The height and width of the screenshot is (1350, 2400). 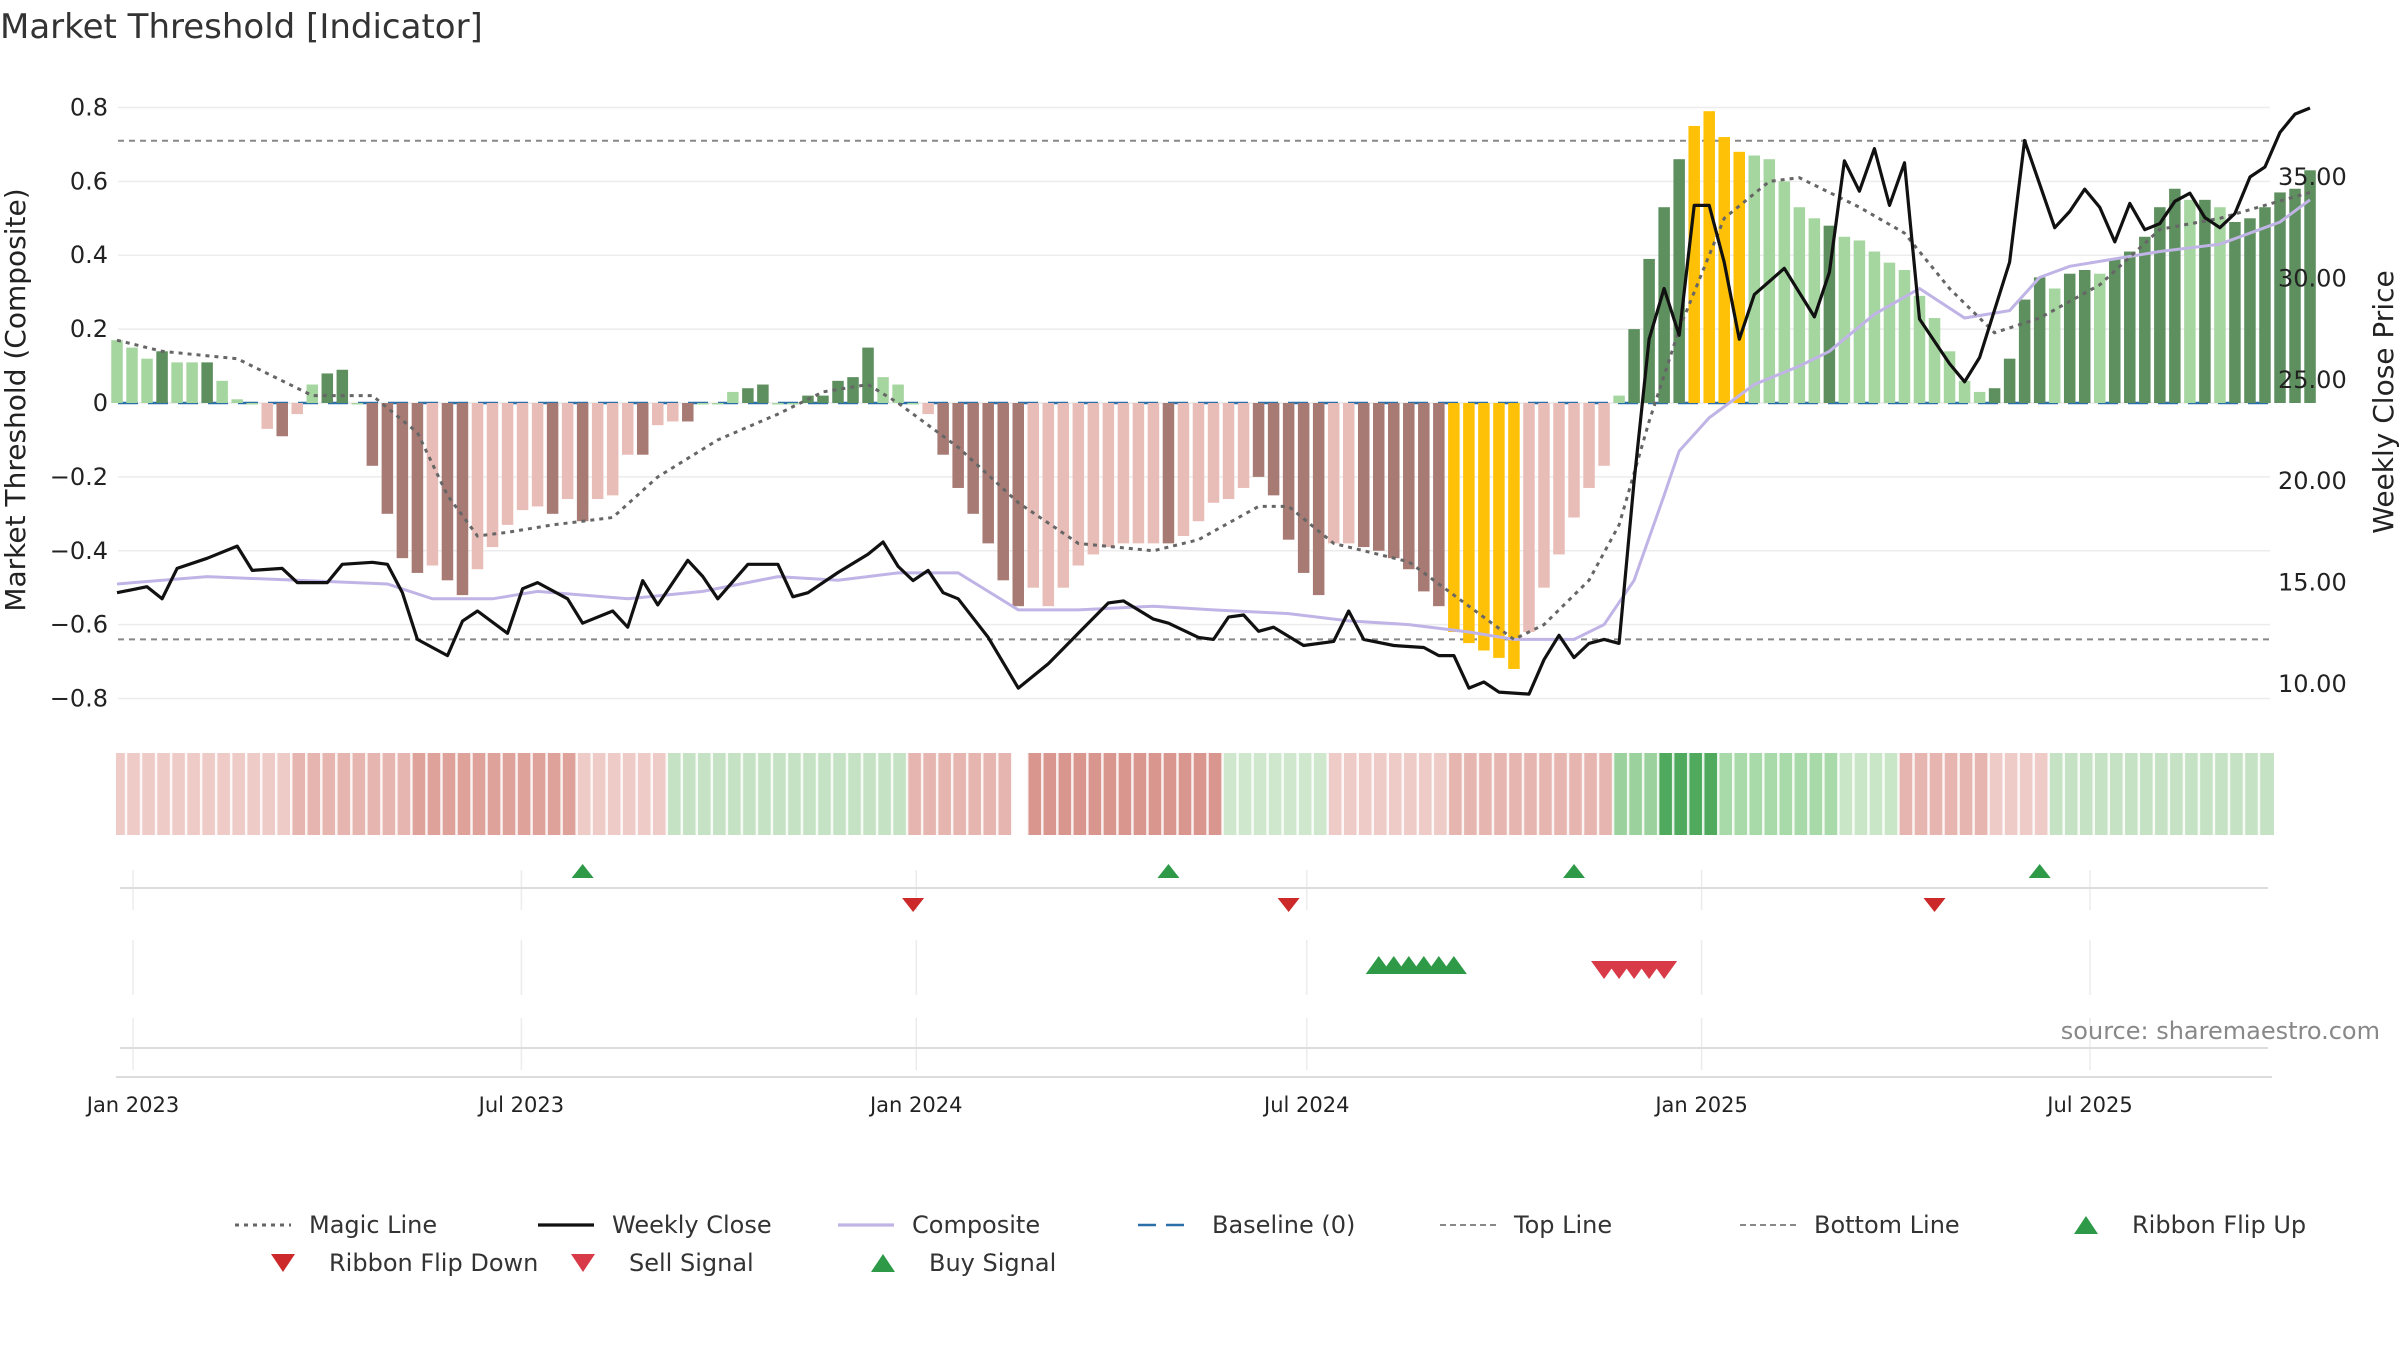 What do you see at coordinates (992, 1263) in the screenshot?
I see `legend-label: Buy Signal` at bounding box center [992, 1263].